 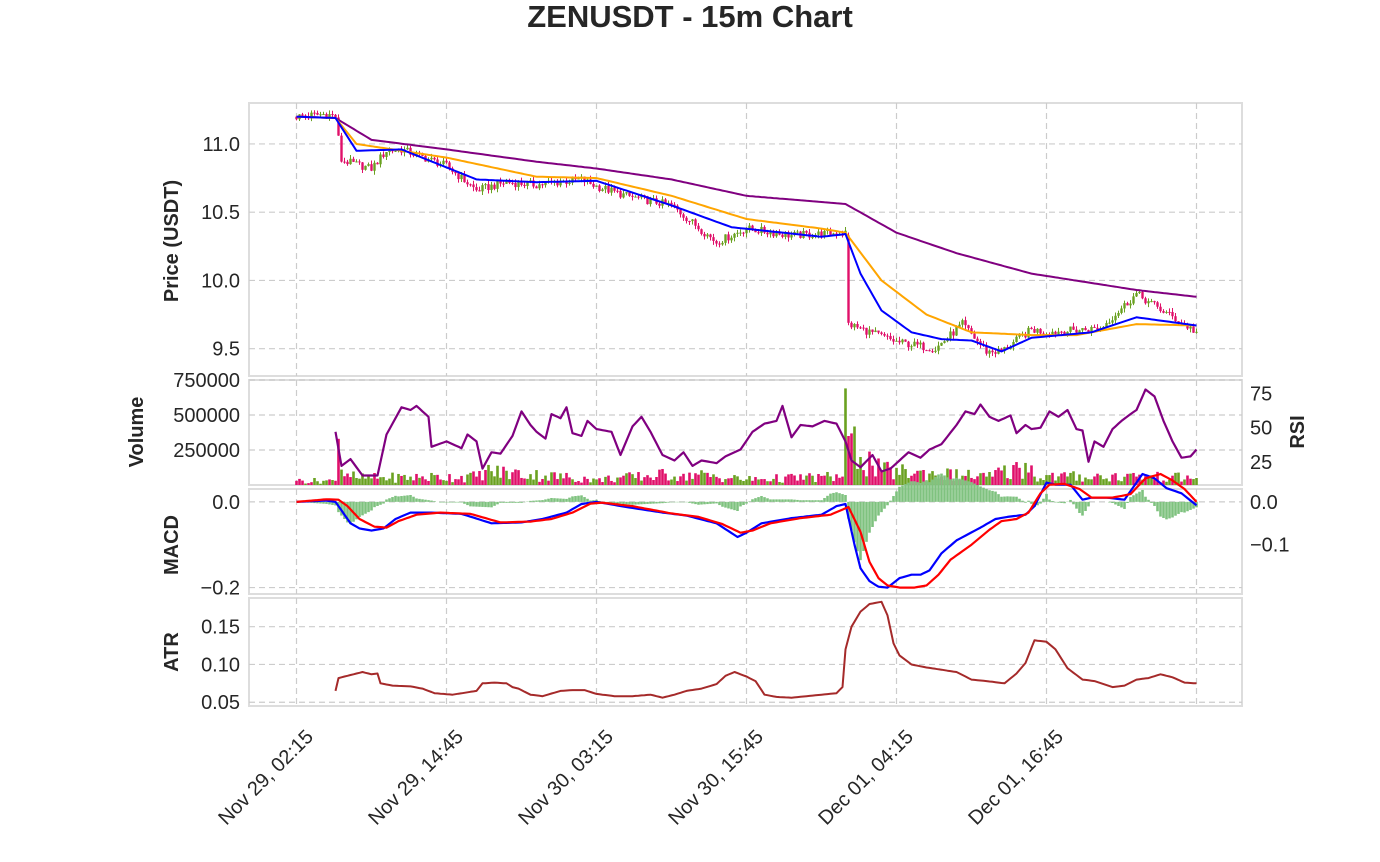 What do you see at coordinates (206, 381) in the screenshot?
I see `volume-tick-label: 750000` at bounding box center [206, 381].